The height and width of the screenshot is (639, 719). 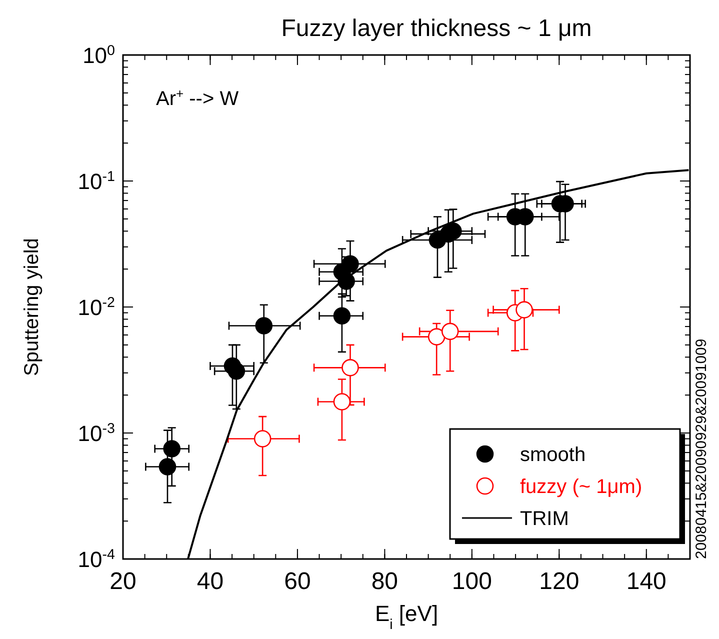 What do you see at coordinates (210, 581) in the screenshot?
I see `x-tick-label: 40` at bounding box center [210, 581].